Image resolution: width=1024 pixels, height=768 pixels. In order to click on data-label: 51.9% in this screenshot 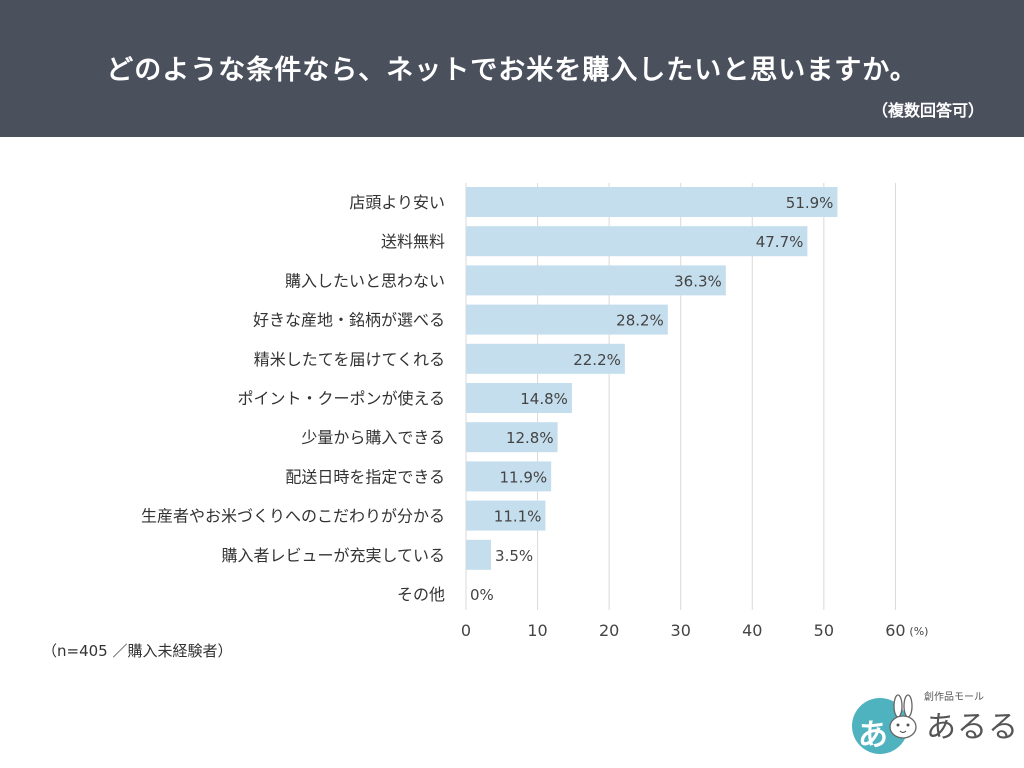, I will do `click(810, 203)`.